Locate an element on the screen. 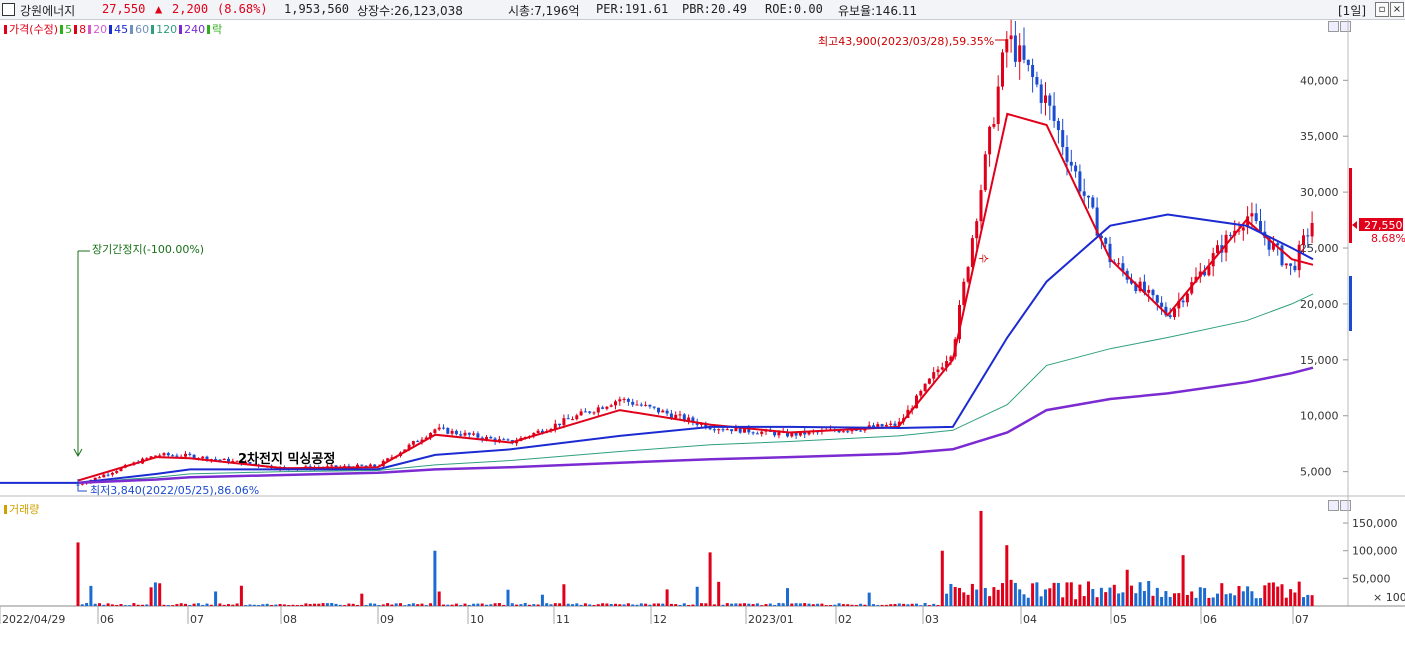  volume-pane-maximize-button is located at coordinates (1345, 505).